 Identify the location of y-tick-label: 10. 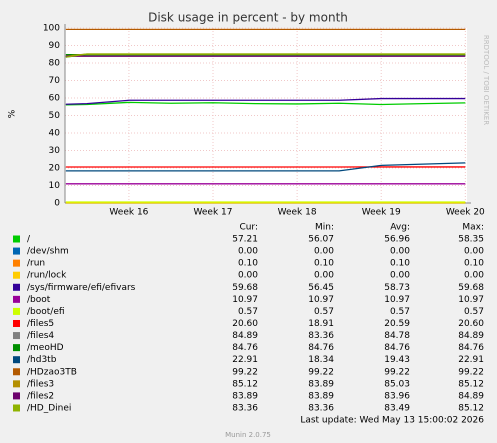
(55, 186).